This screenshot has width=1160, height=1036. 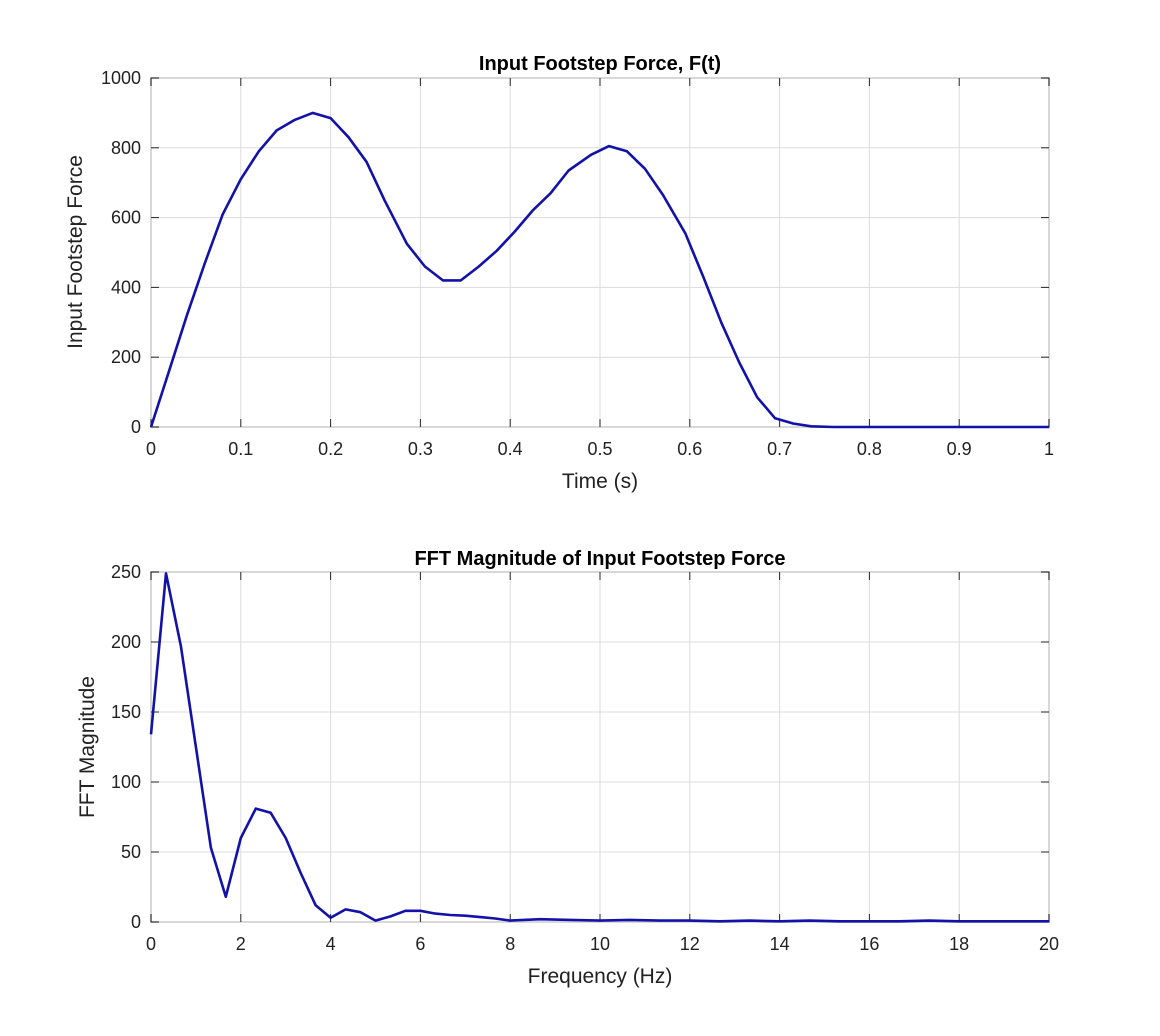 What do you see at coordinates (241, 944) in the screenshot?
I see `x-tick-label: 2` at bounding box center [241, 944].